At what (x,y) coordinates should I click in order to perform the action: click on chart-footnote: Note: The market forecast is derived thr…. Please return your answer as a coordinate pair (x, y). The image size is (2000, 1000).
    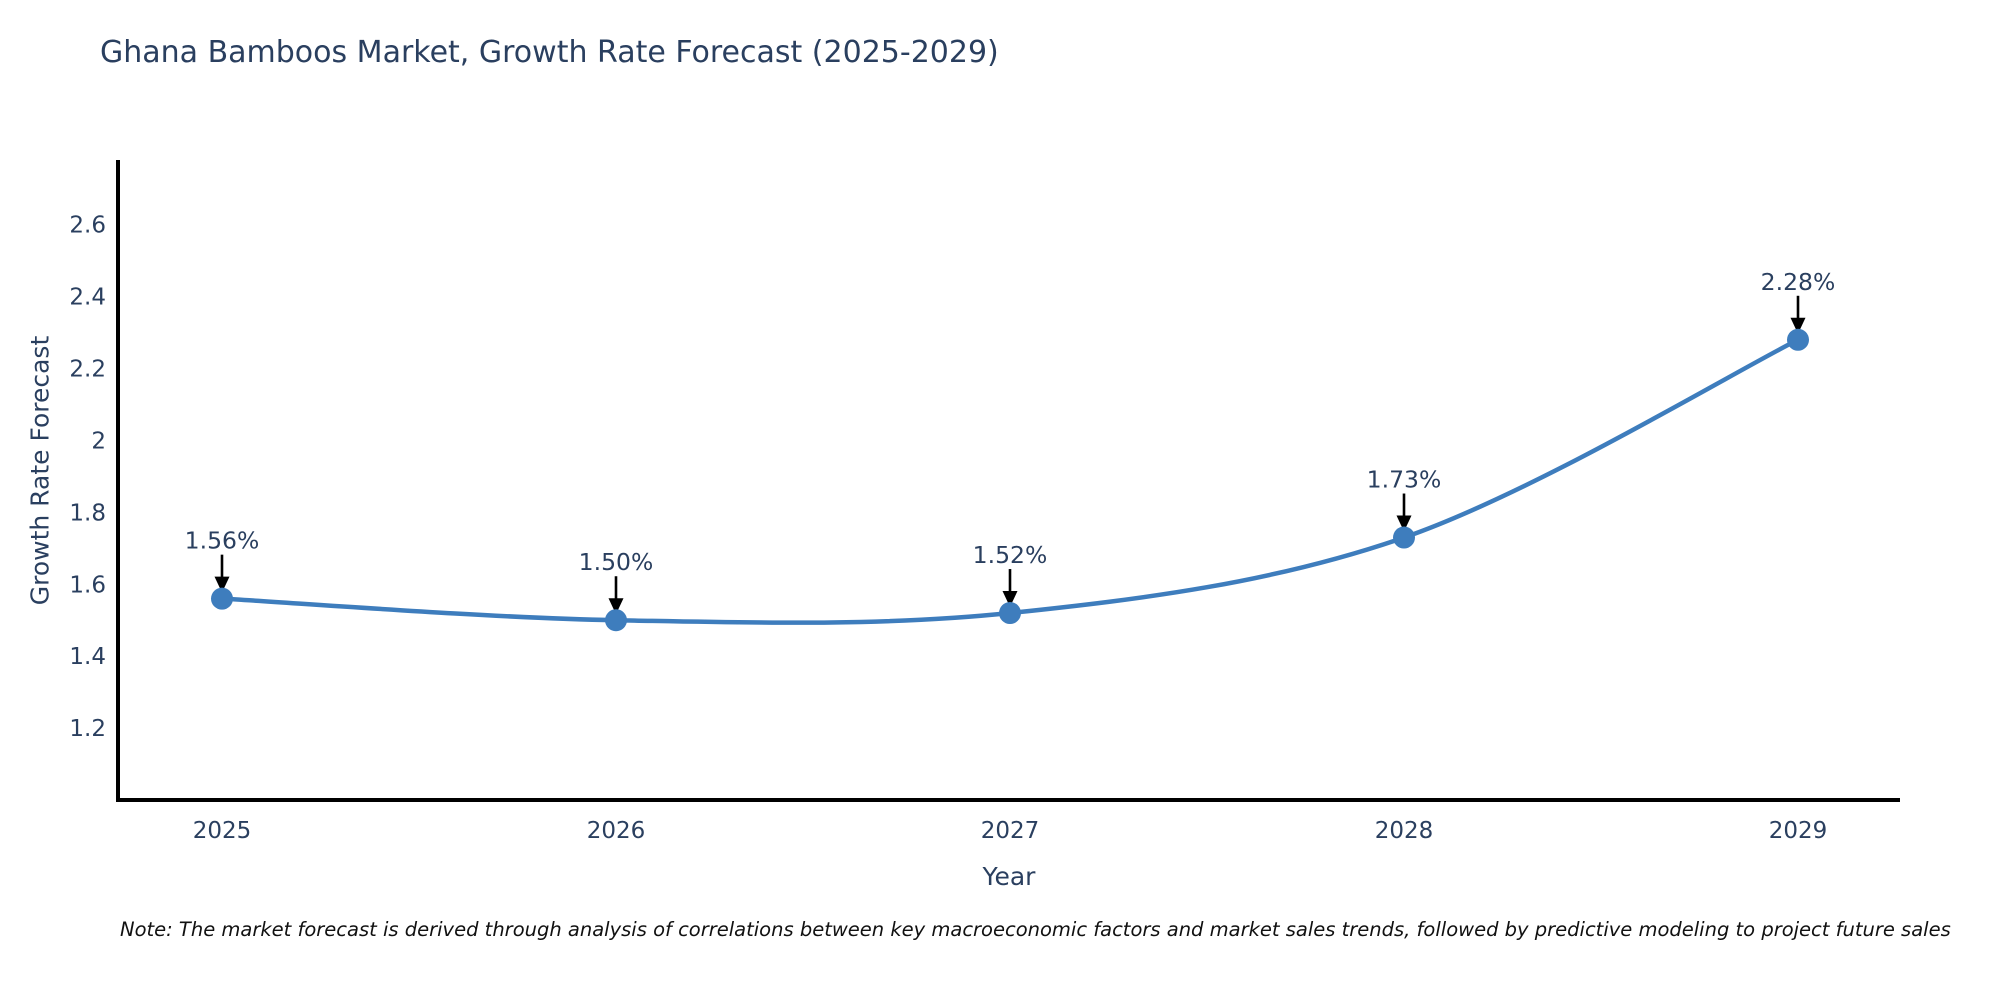
    Looking at the image, I should click on (1035, 929).